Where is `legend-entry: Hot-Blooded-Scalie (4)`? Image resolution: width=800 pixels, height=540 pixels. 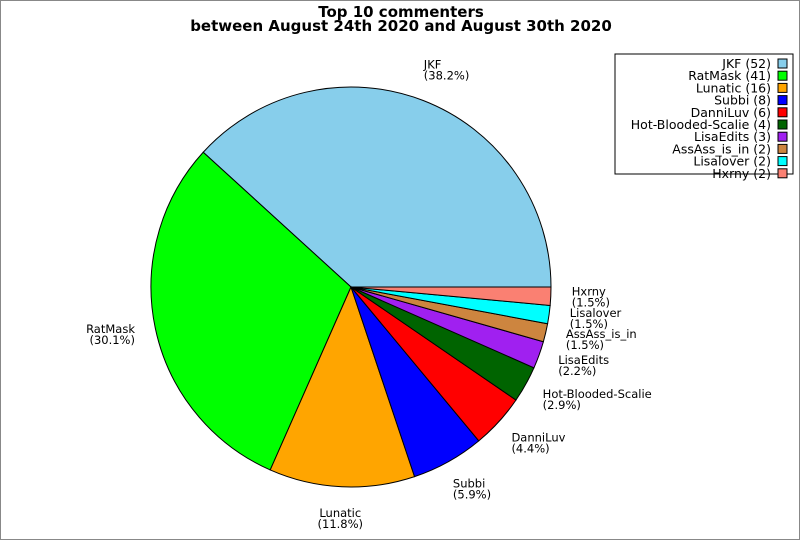
legend-entry: Hot-Blooded-Scalie (4) is located at coordinates (701, 124).